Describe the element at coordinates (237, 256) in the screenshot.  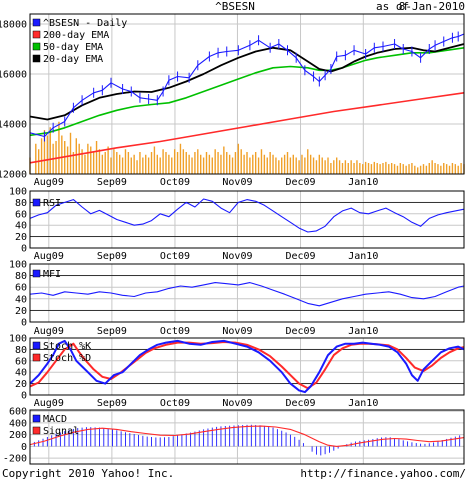
I see `rsi-month-label: Nov09` at that location.